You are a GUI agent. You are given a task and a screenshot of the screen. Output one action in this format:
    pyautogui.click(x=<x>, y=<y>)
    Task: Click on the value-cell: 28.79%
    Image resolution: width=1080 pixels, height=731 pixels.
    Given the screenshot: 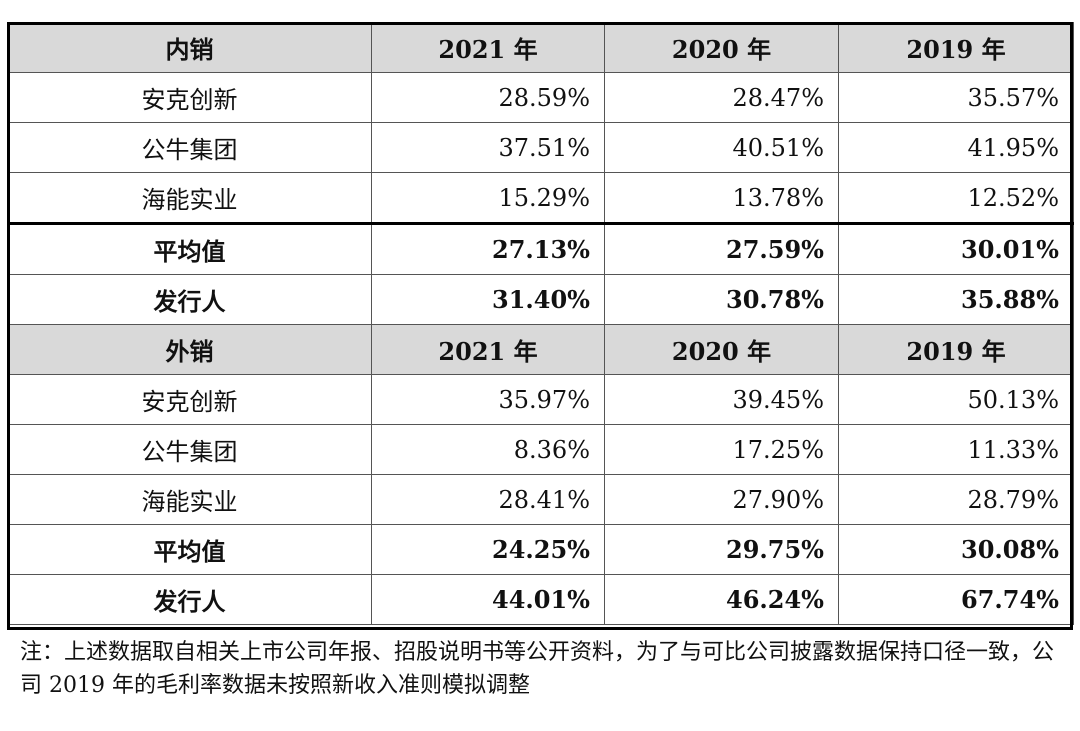 What is the action you would take?
    pyautogui.click(x=956, y=499)
    